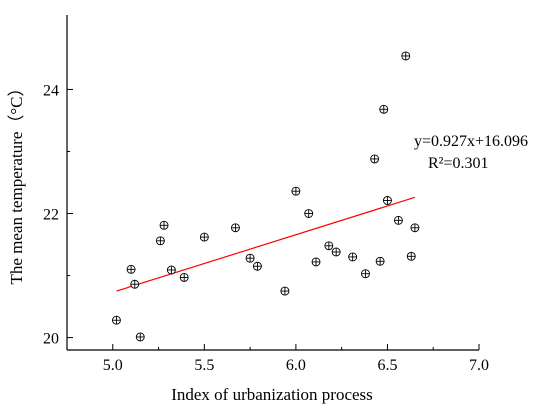 This screenshot has width=550, height=415. I want to click on equation-annotation: y=0.927x+16.096, so click(471, 141).